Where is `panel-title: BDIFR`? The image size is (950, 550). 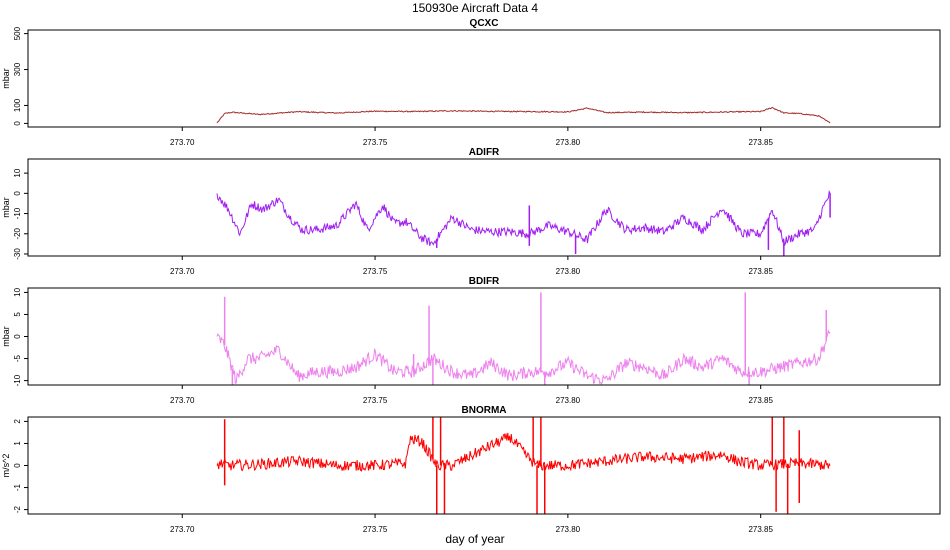 panel-title: BDIFR is located at coordinates (484, 281).